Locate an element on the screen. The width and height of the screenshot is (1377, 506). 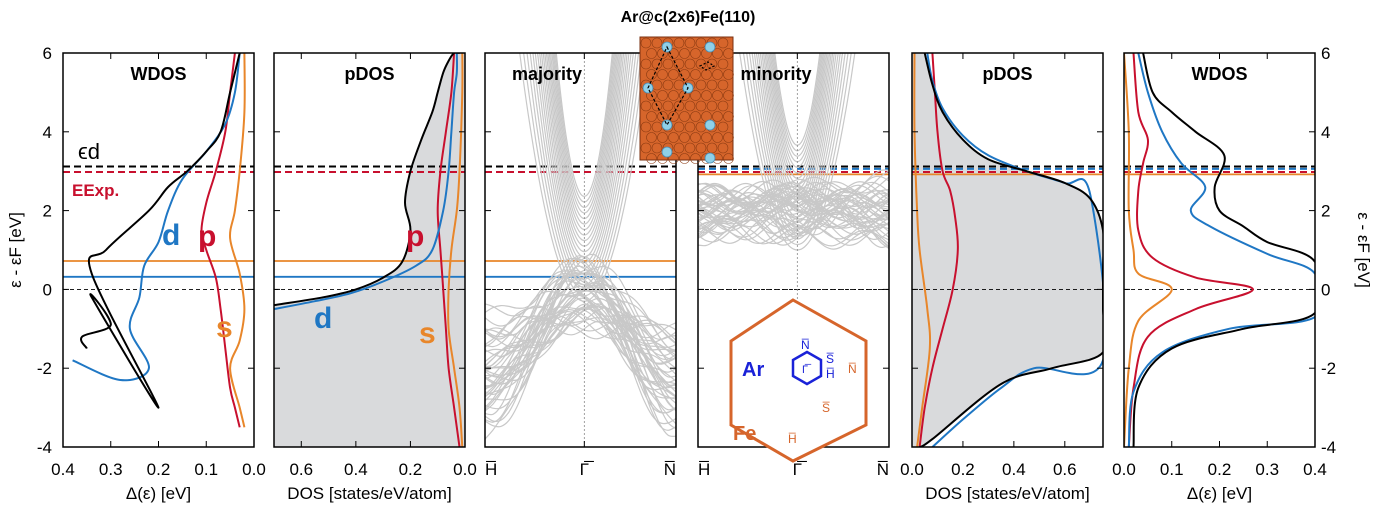
x-tick-label: 0.6 is located at coordinates (1065, 469).